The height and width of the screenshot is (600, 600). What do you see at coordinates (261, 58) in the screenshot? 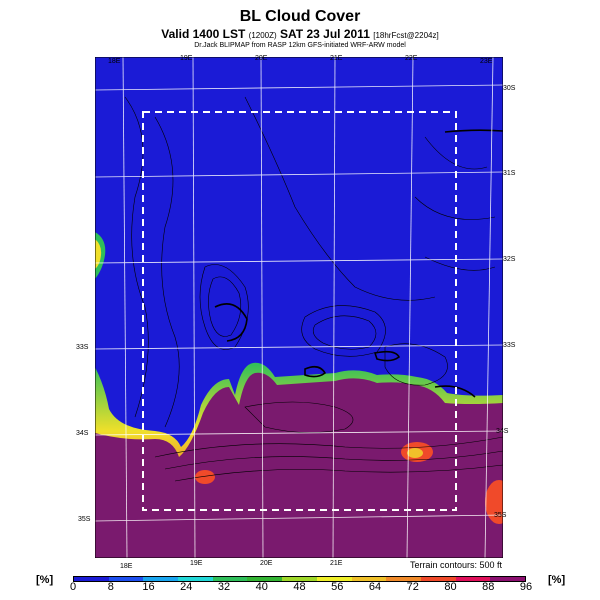
I see `lon-label-top: 20E` at bounding box center [261, 58].